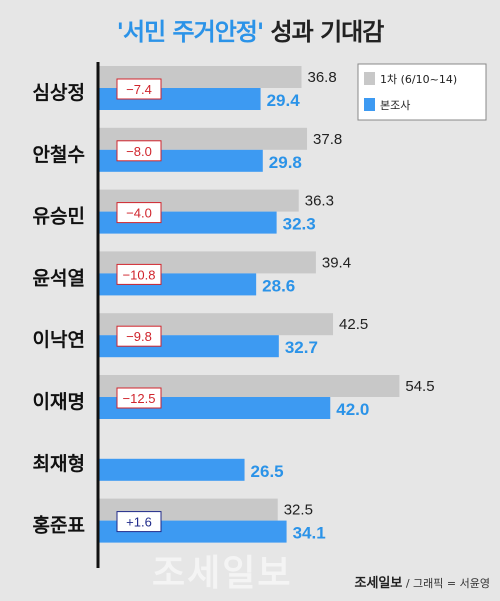 The height and width of the screenshot is (601, 500). I want to click on value-label-series2: 28.6, so click(278, 285).